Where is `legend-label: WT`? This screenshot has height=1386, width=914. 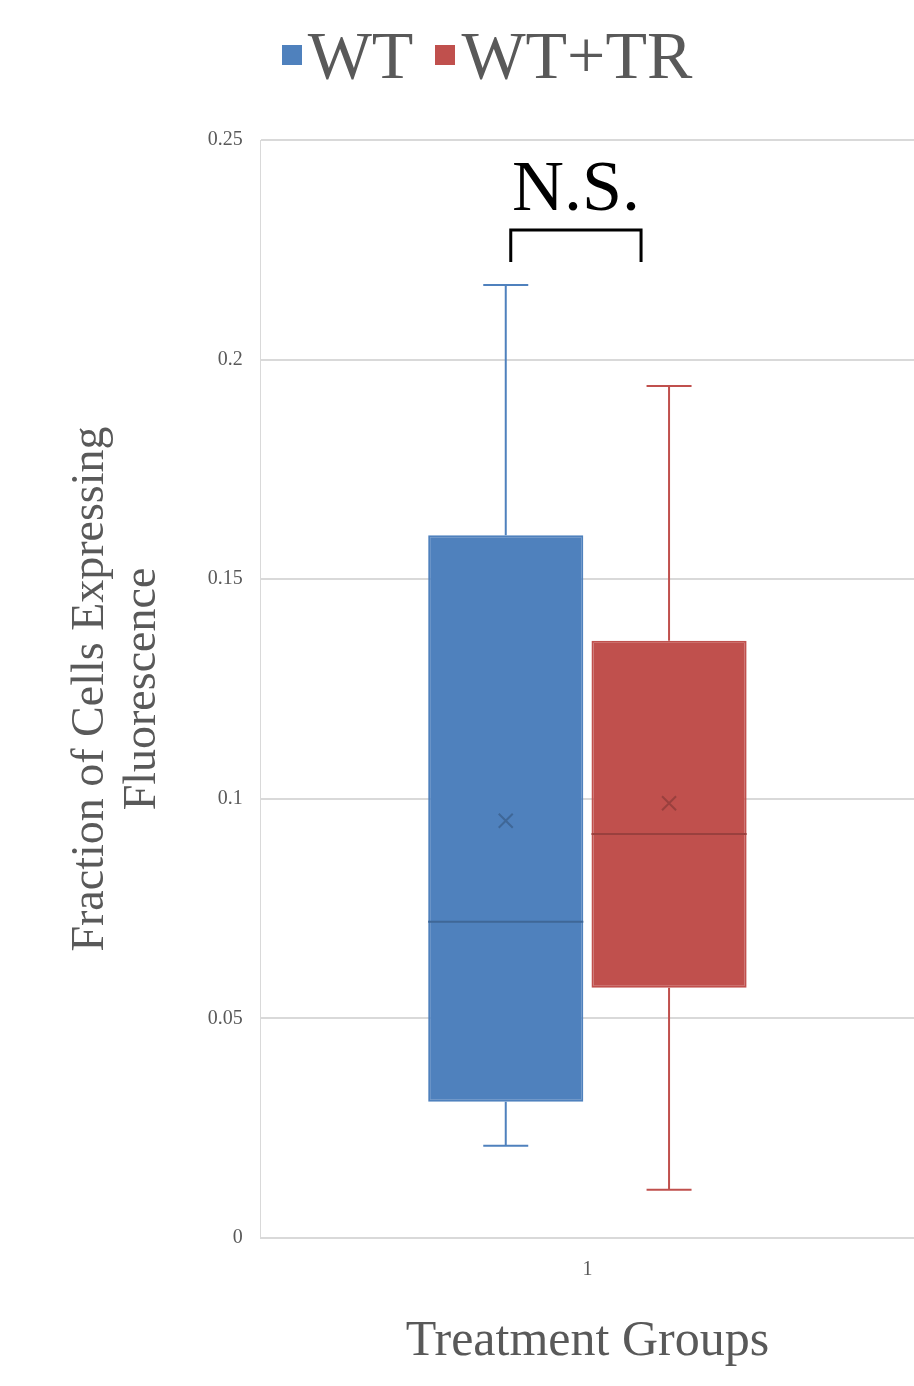 legend-label: WT is located at coordinates (360, 55).